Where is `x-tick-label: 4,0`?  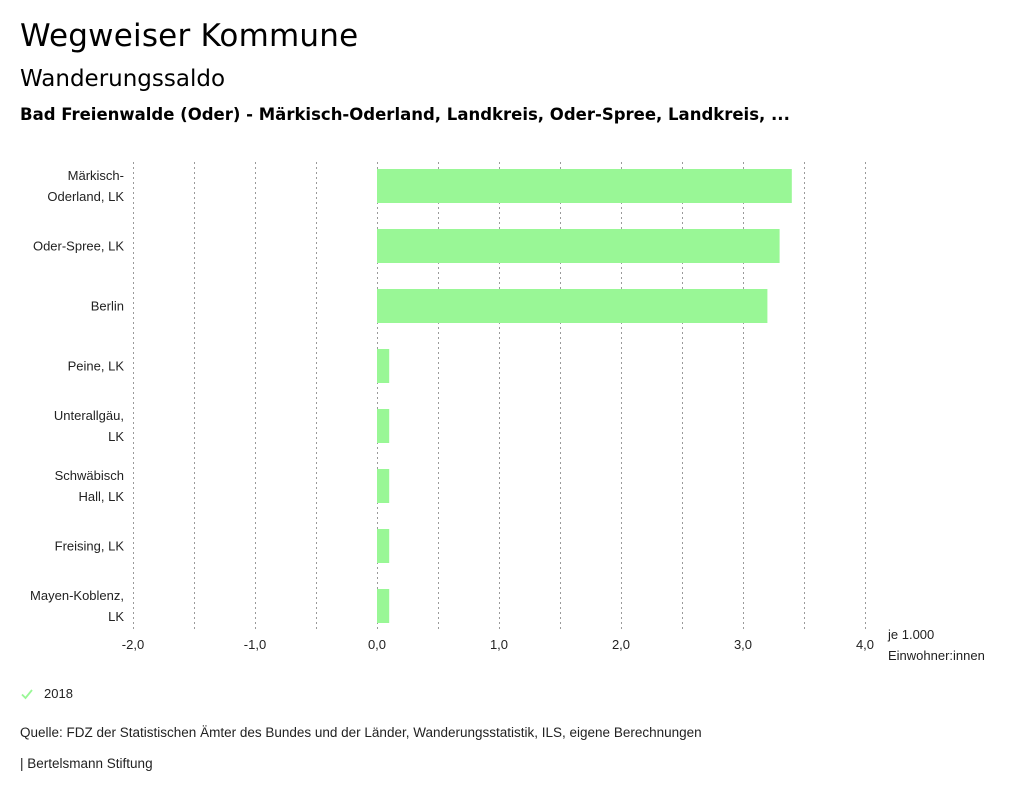 x-tick-label: 4,0 is located at coordinates (865, 644).